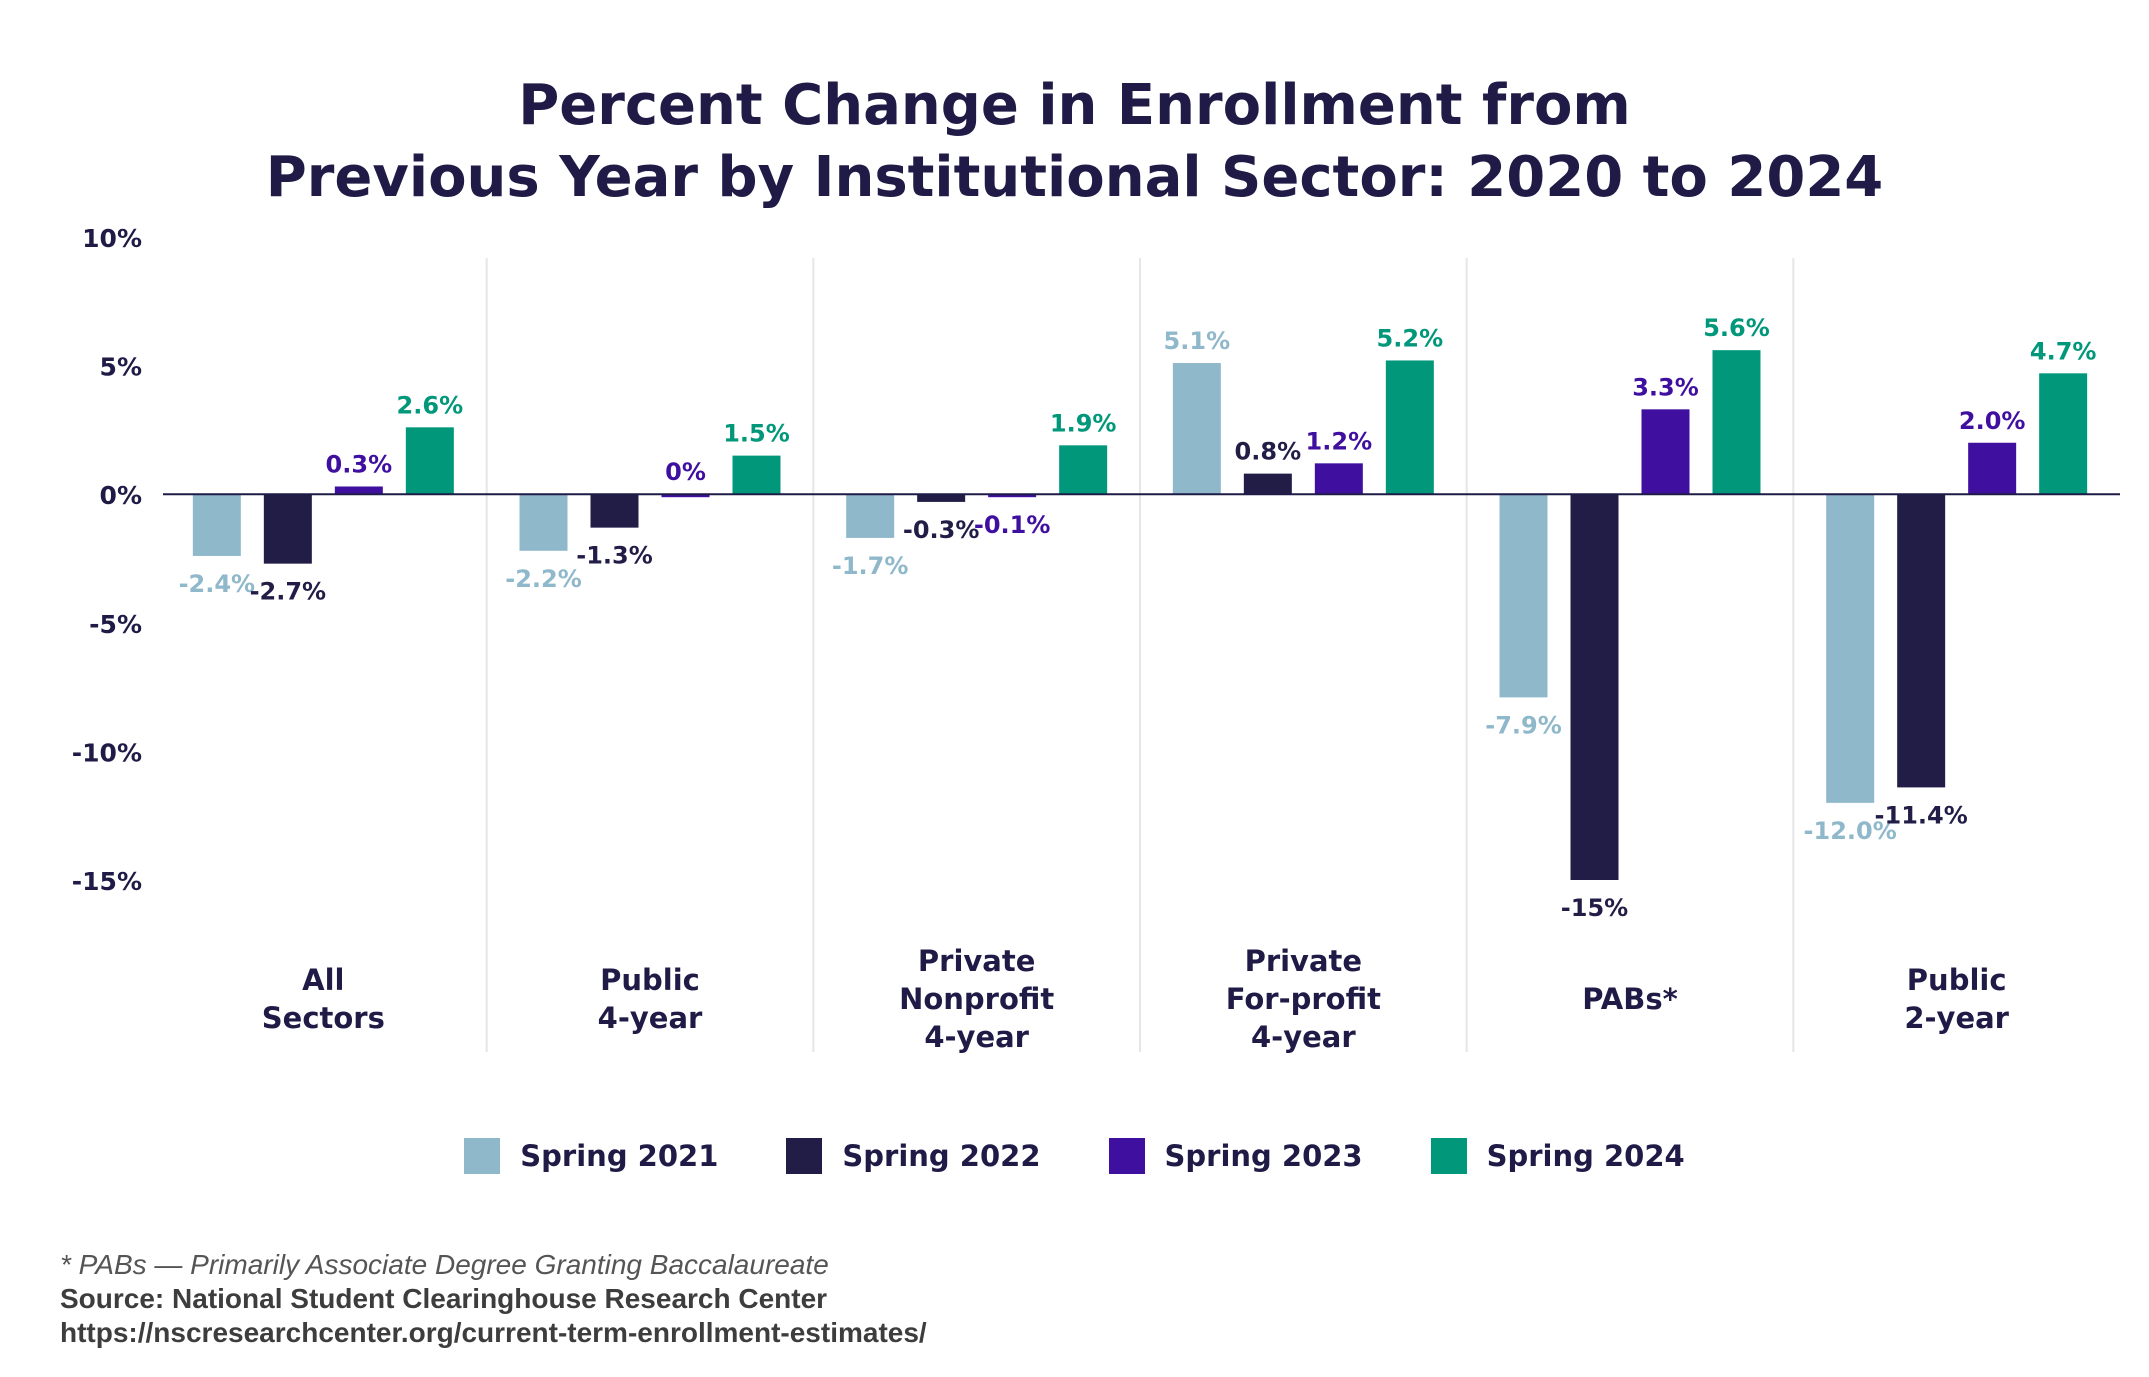 The height and width of the screenshot is (1377, 2149). Describe the element at coordinates (1585, 1156) in the screenshot. I see `legend-label: Spring 2024` at that location.